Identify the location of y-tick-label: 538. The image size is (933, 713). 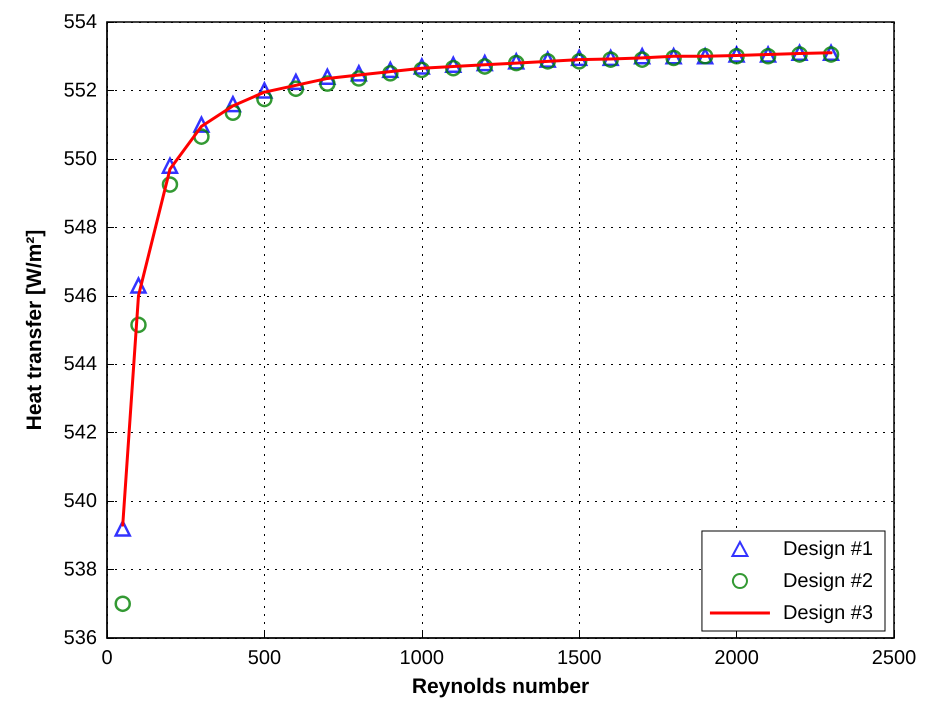
(80, 569).